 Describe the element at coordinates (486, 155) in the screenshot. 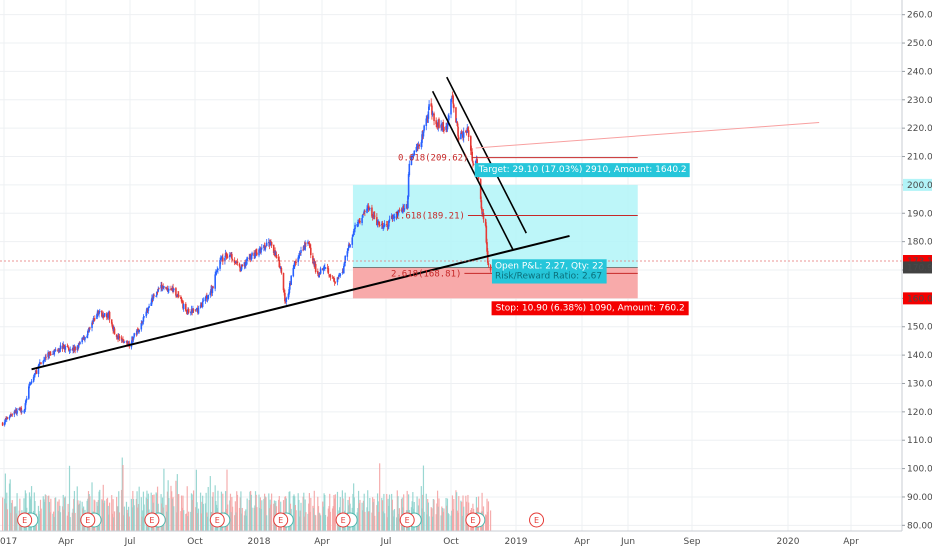

I see `channel-upper-line` at that location.